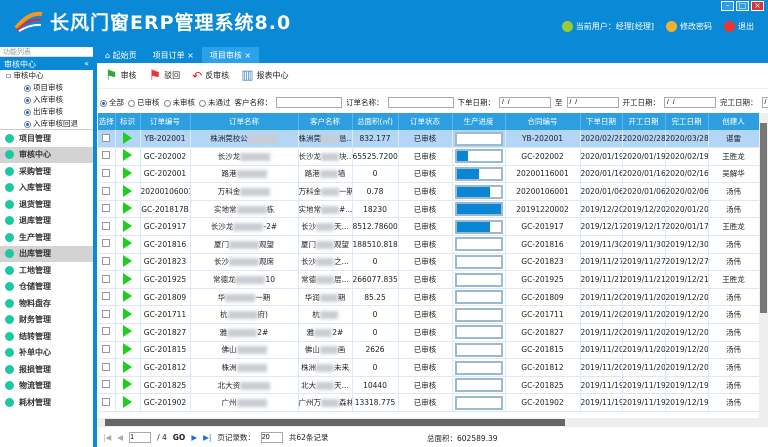 The image size is (768, 447). What do you see at coordinates (543, 121) in the screenshot?
I see `column-header: 合同编号` at bounding box center [543, 121].